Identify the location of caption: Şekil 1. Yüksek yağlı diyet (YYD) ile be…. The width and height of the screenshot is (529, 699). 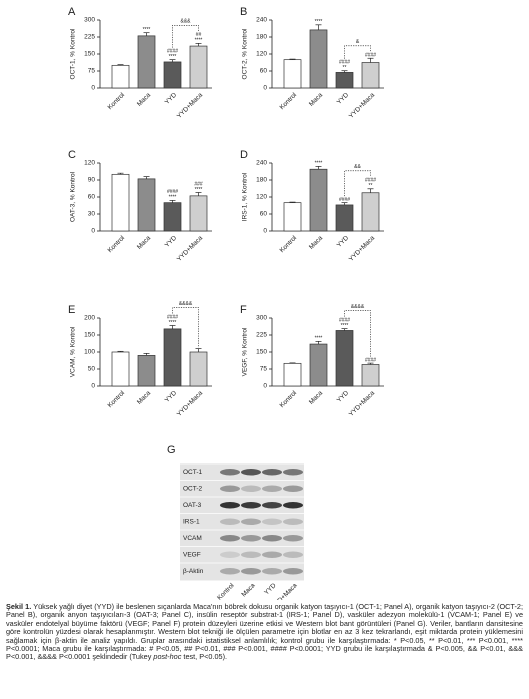
(264, 632).